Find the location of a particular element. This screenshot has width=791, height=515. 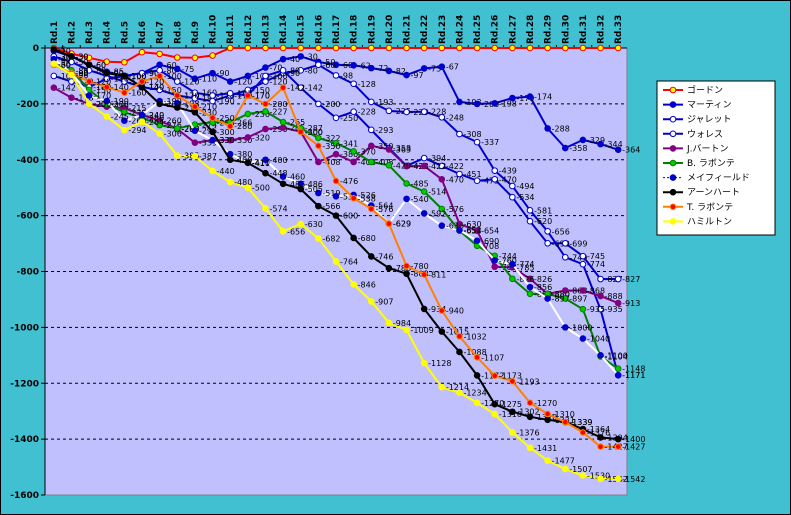

x-tick-label: Rd.25 is located at coordinates (478, 29).